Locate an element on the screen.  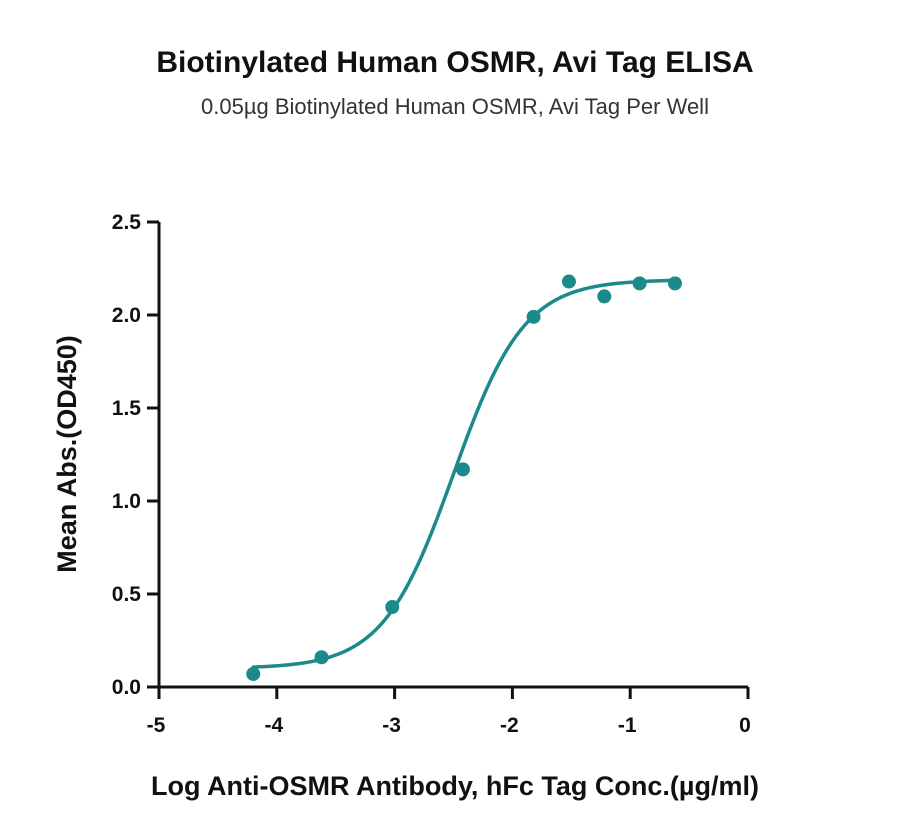
y-tick-label: 2.0 is located at coordinates (126, 315).